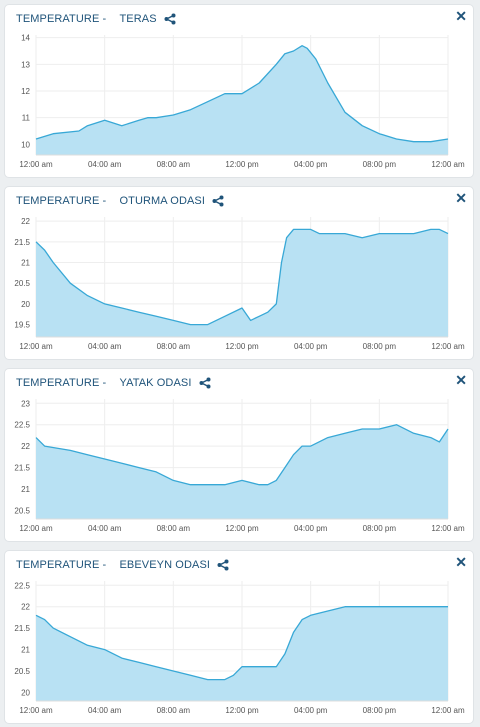 The width and height of the screenshot is (480, 727). What do you see at coordinates (25, 144) in the screenshot?
I see `y-tick-label: 10` at bounding box center [25, 144].